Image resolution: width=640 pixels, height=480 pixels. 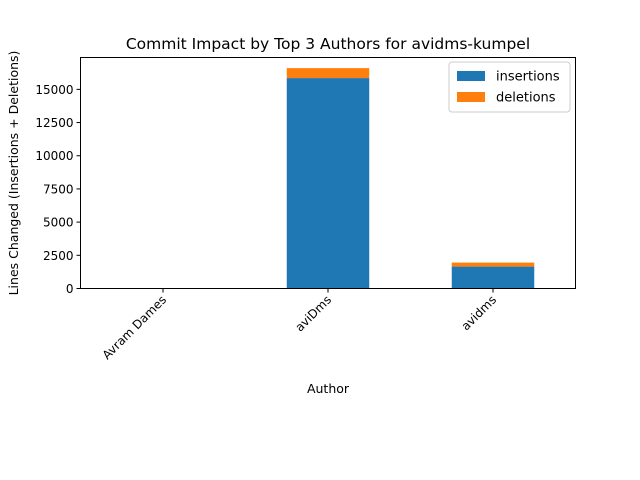 I want to click on y-axis-label: Lines Changed (Insertions + Deletions), so click(x=13, y=173).